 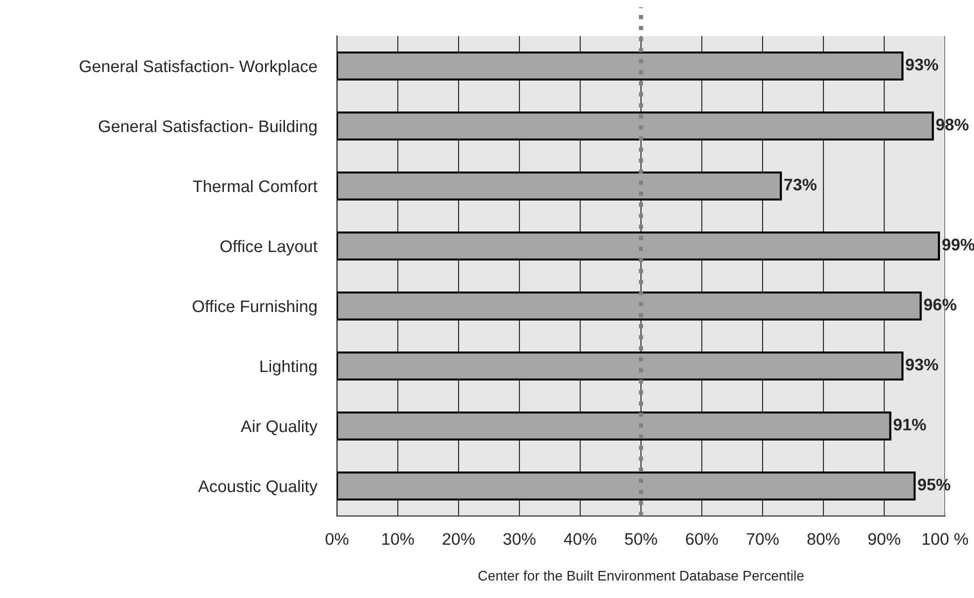 I want to click on x-tick-label: 60%, so click(x=702, y=539).